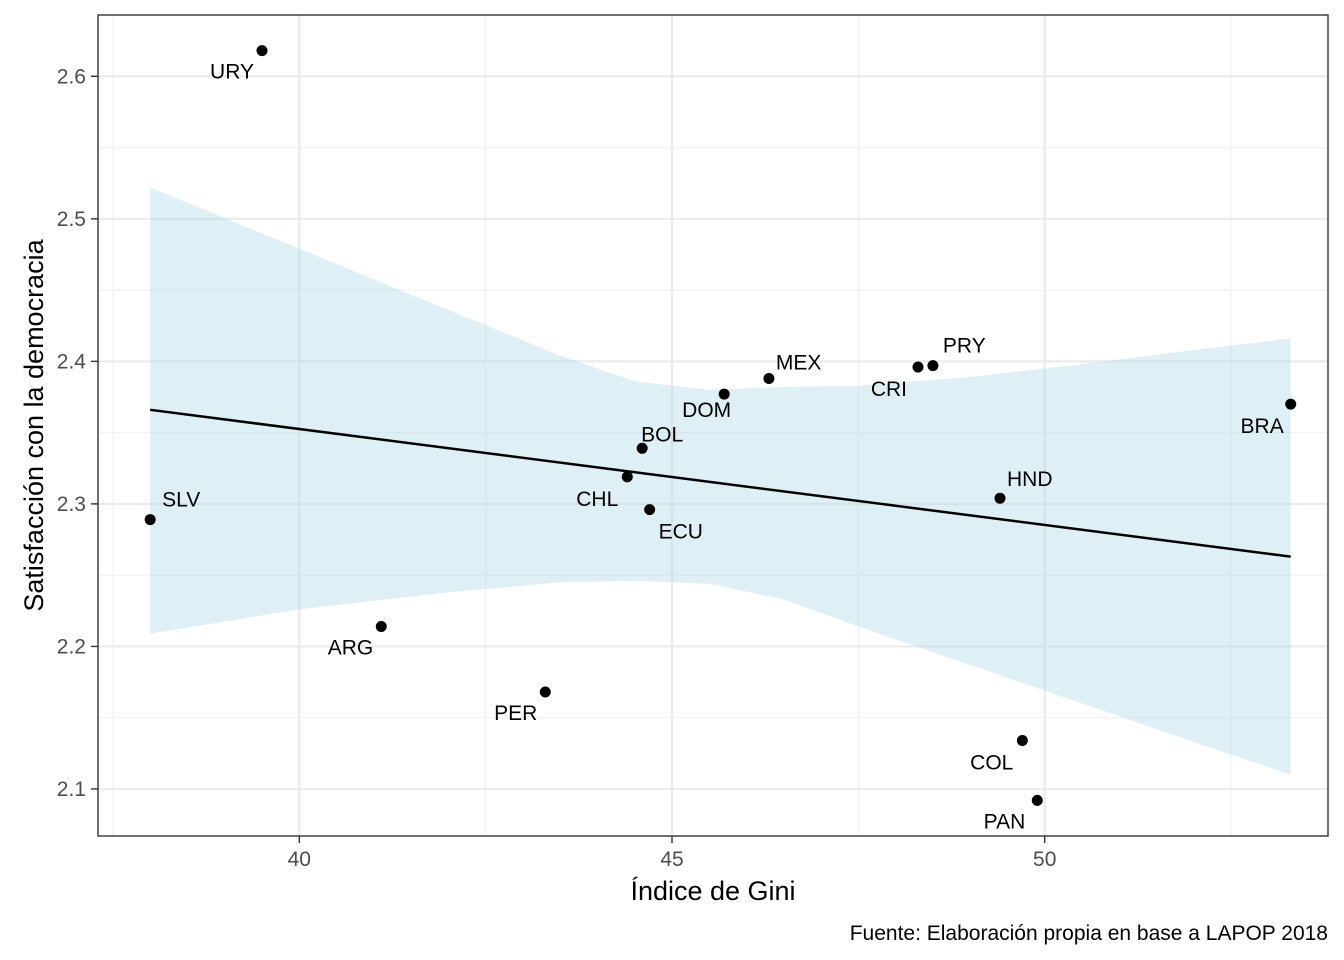 The width and height of the screenshot is (1344, 960). I want to click on point-label-bra: BRA, so click(1262, 426).